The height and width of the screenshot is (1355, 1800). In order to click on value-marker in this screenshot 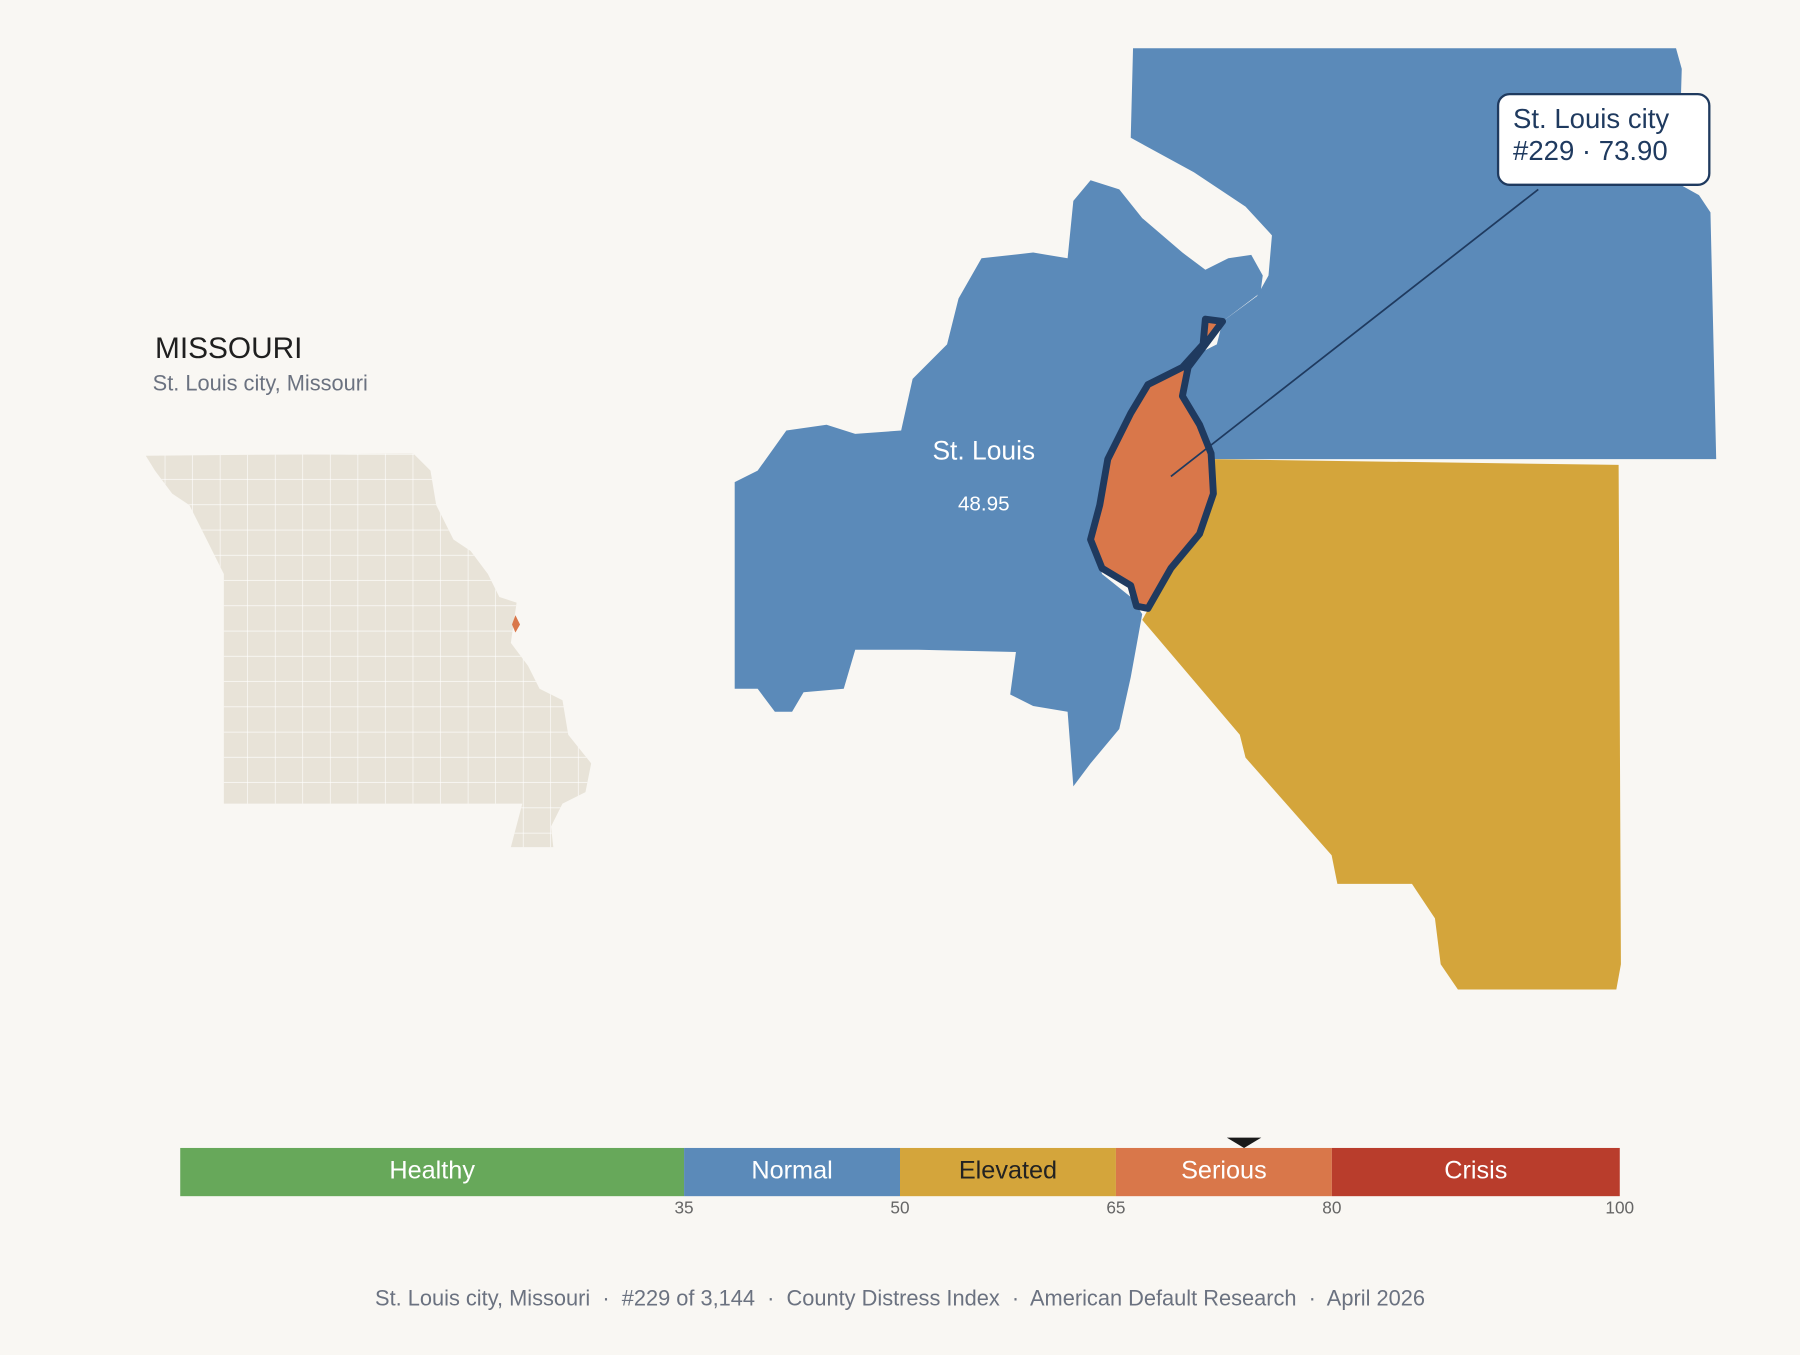, I will do `click(1244, 1142)`.